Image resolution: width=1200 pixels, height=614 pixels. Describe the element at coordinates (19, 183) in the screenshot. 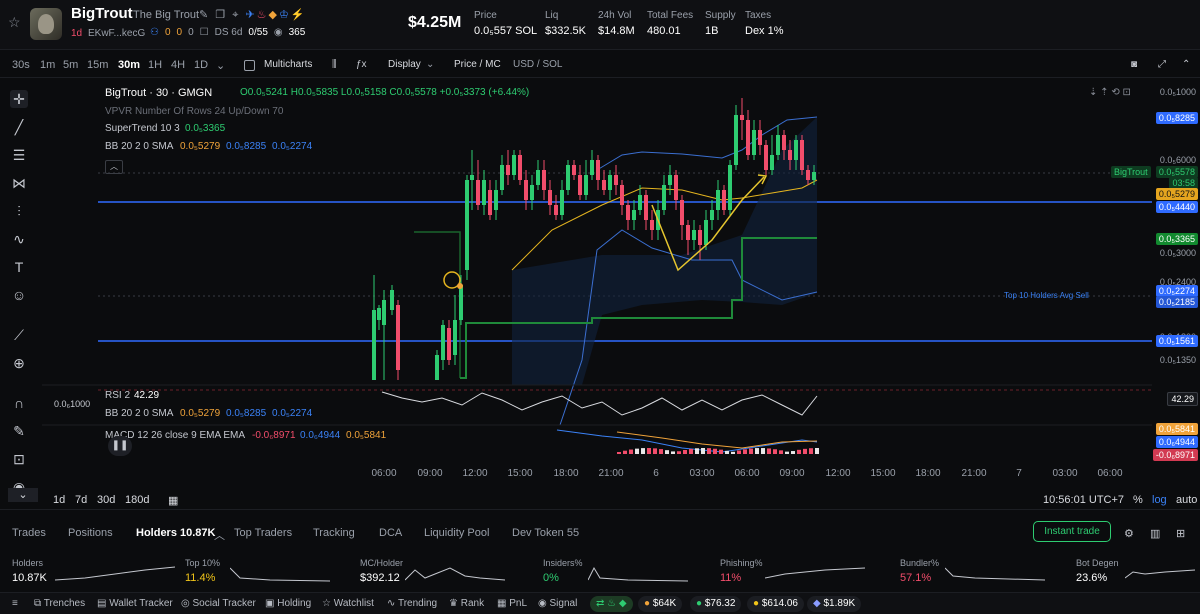

I see `pitchfork-icon: ⋈` at that location.